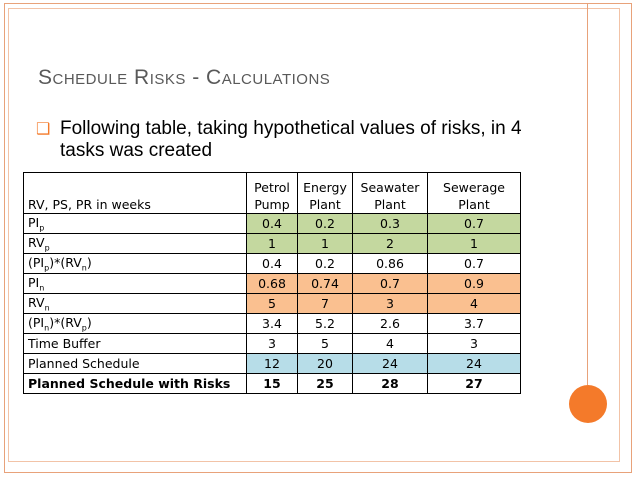 The width and height of the screenshot is (638, 479). What do you see at coordinates (390, 323) in the screenshot?
I see `table-cell: 2.6` at bounding box center [390, 323].